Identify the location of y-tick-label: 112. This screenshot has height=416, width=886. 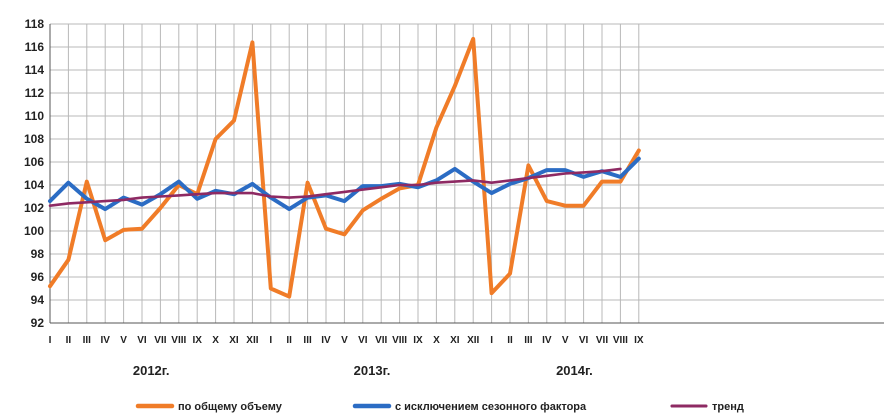
(35, 93).